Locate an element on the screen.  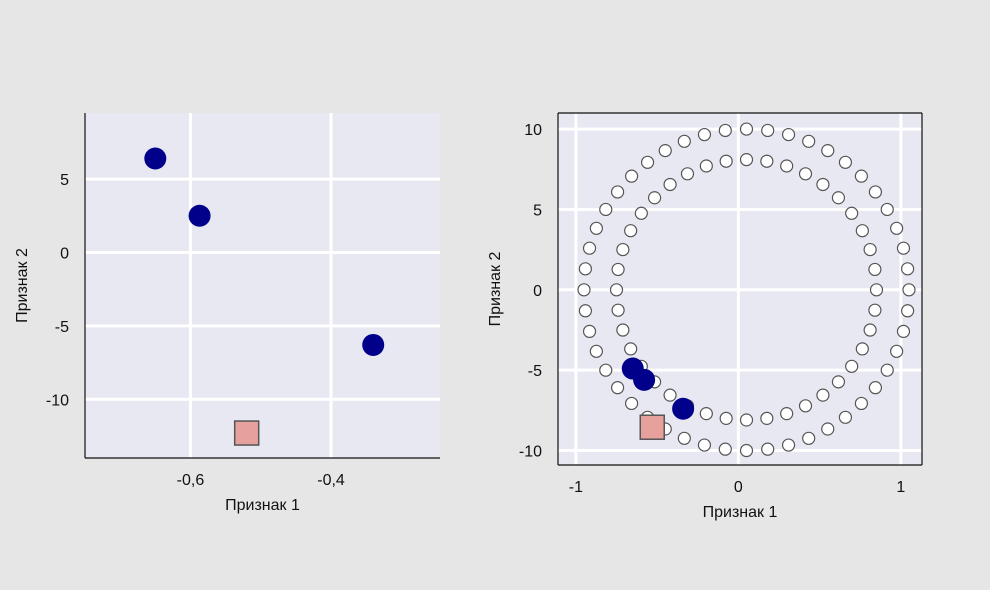
x-tick-label: 1 is located at coordinates (900, 487).